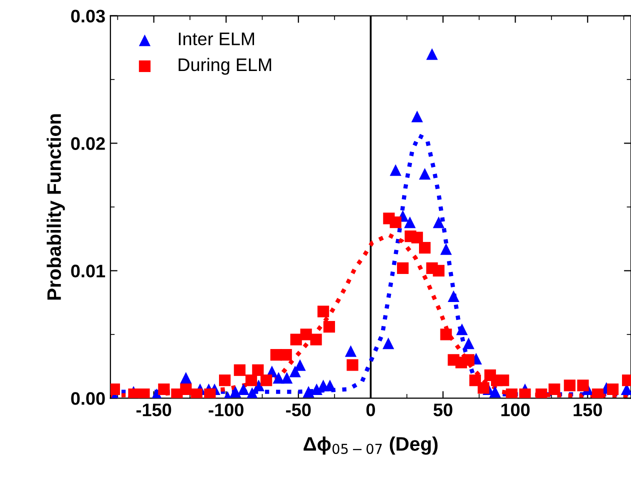 The width and height of the screenshot is (631, 478). Describe the element at coordinates (88, 16) in the screenshot. I see `y-tick-label: 0.03` at that location.